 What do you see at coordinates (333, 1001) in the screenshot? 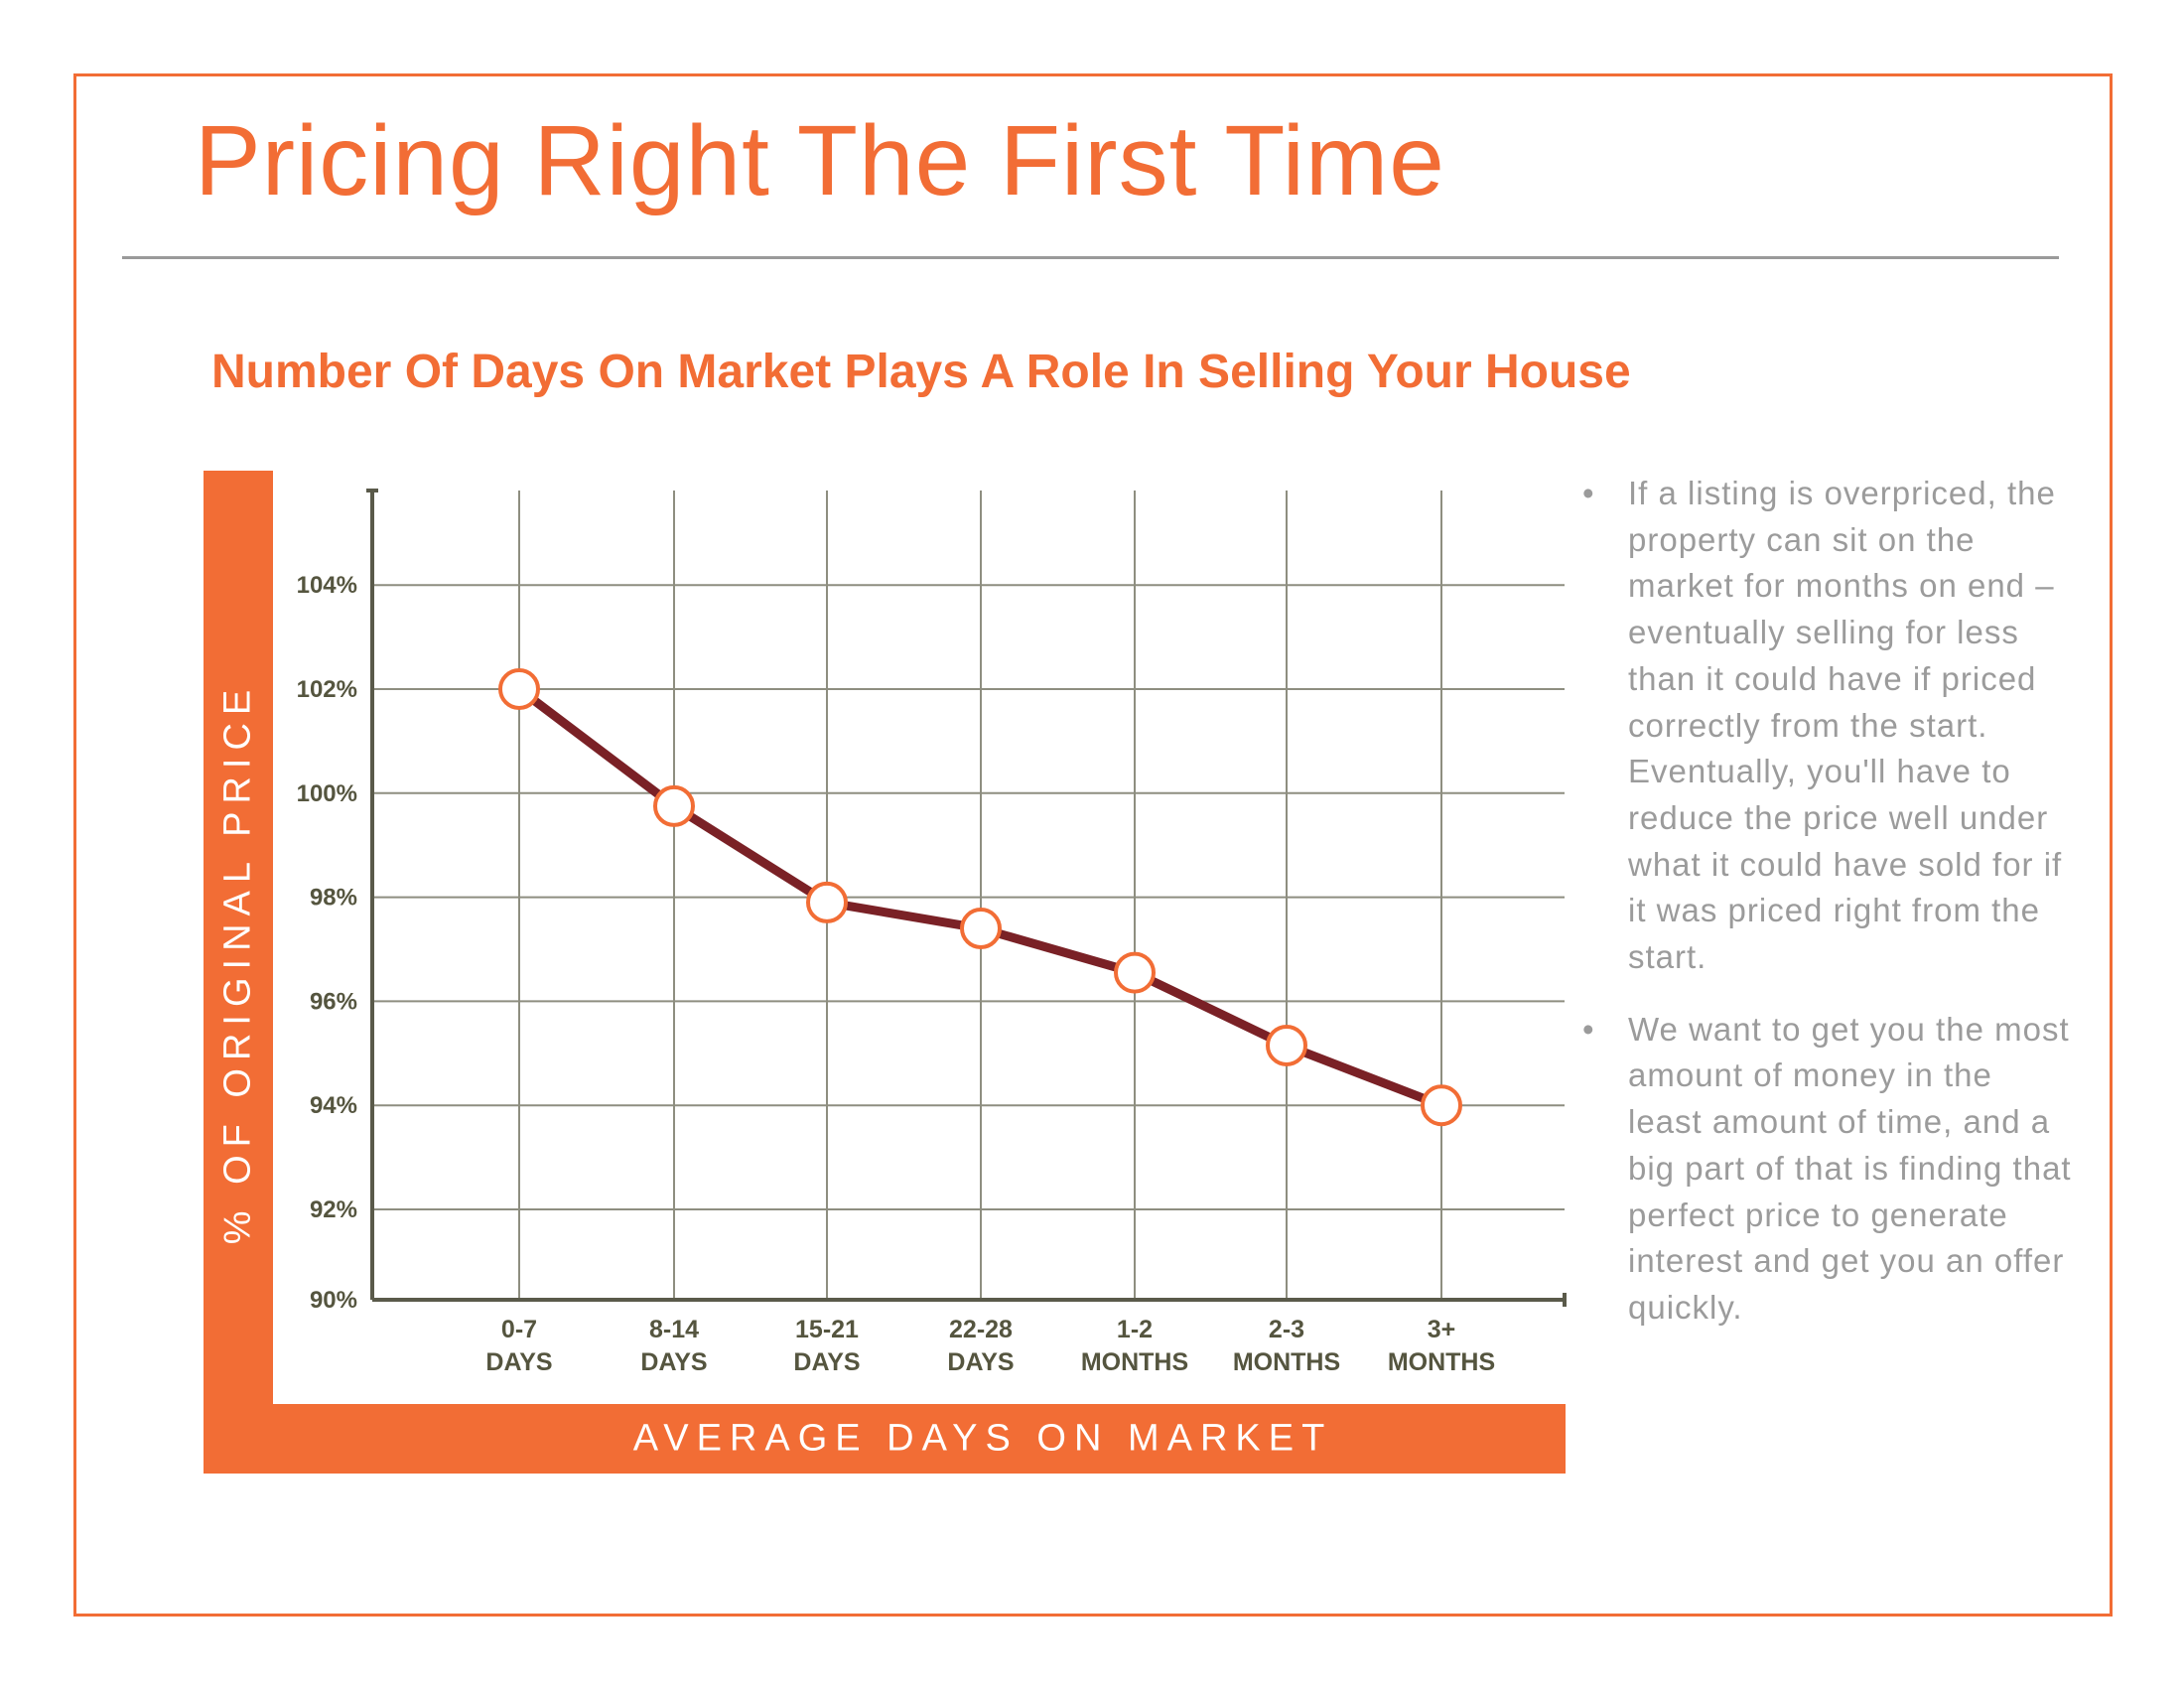
I see `y-tick-label: 96%` at bounding box center [333, 1001].